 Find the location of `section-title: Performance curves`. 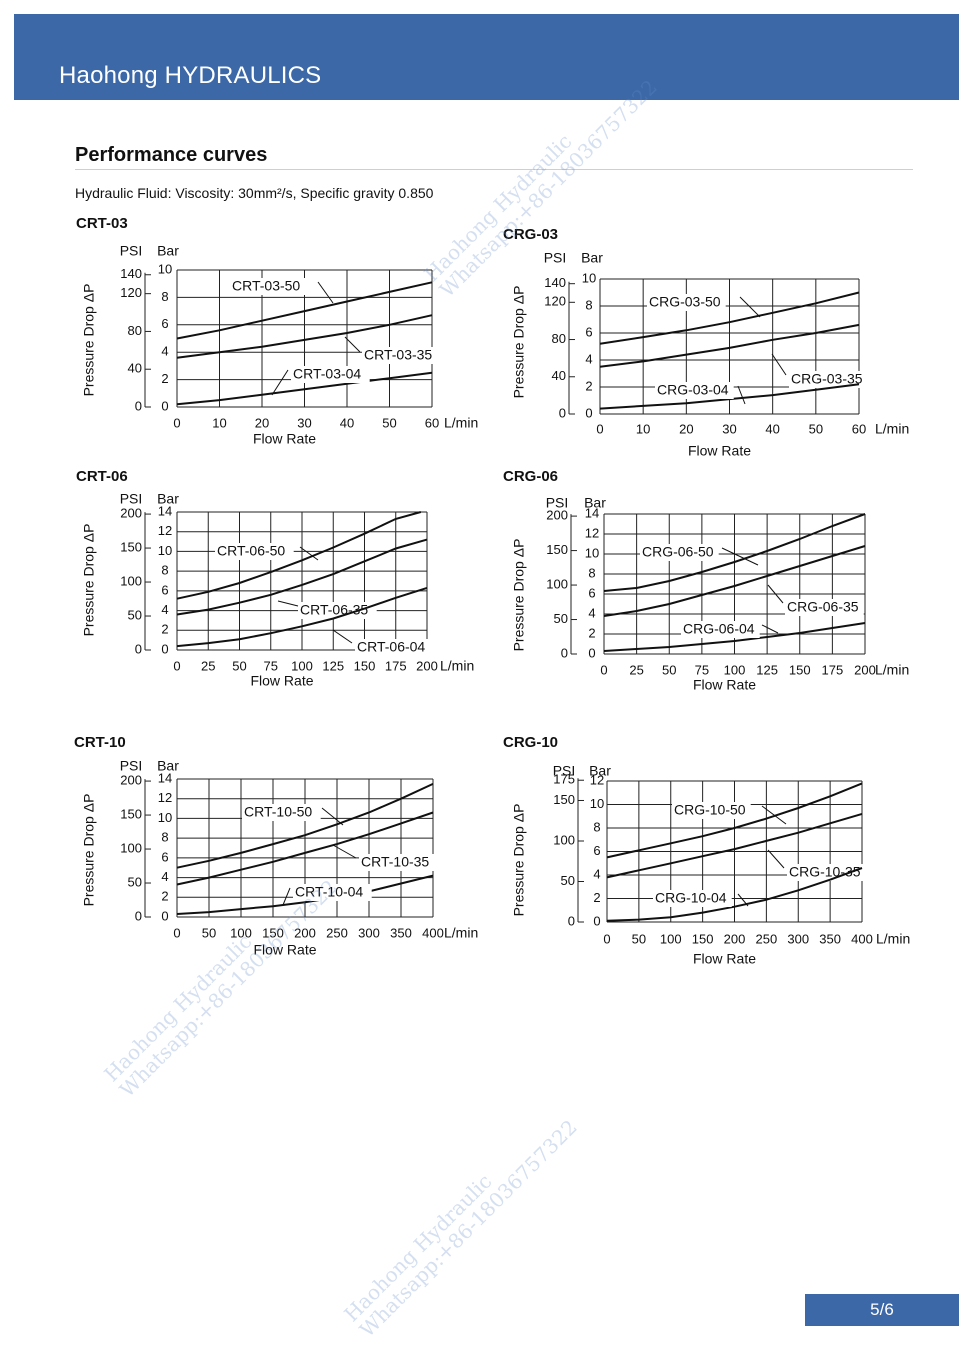

section-title: Performance curves is located at coordinates (171, 155).